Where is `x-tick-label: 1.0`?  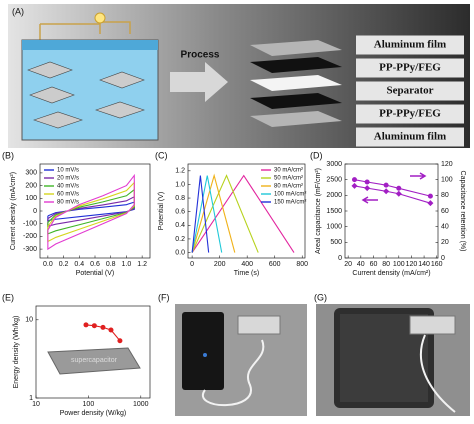
x-tick-label: 1.0 is located at coordinates (127, 264).